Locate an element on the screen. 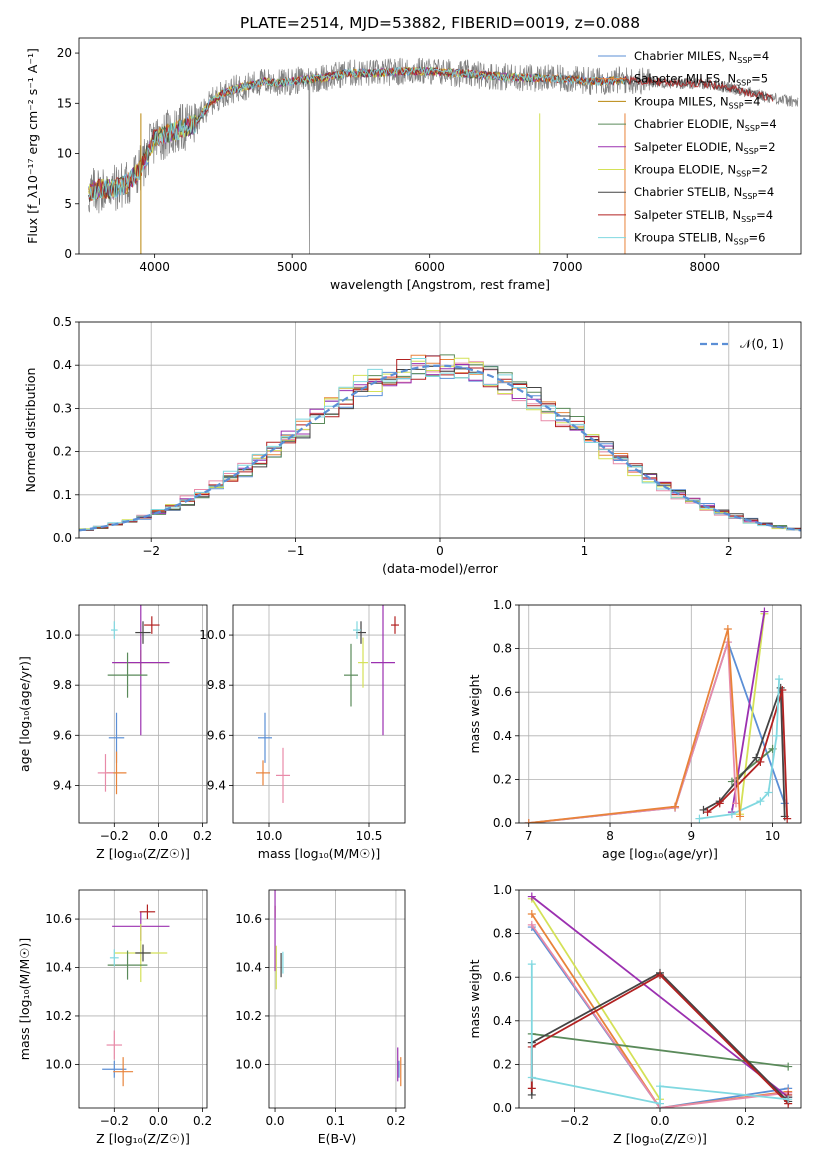  residuals-ylabel: Normed distribution is located at coordinates (30, 430).